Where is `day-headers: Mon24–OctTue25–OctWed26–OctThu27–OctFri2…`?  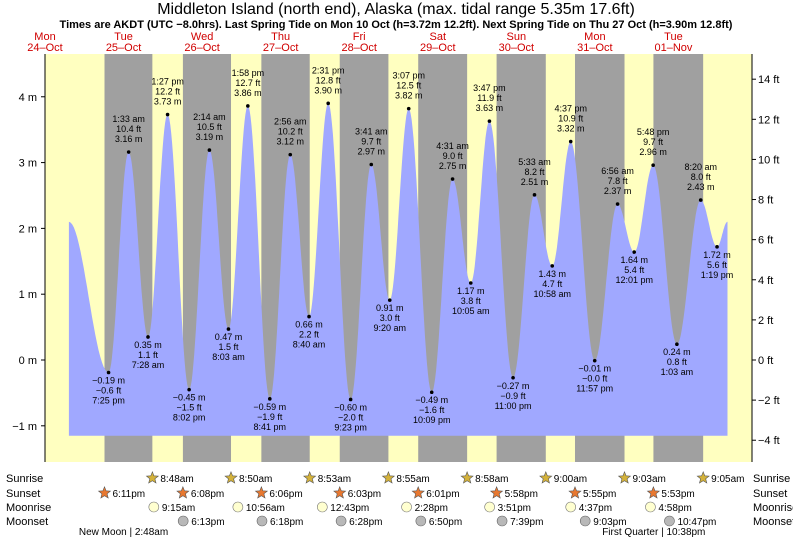 day-headers: Mon24–OctTue25–OctWed26–OctThu27–OctFri2… is located at coordinates (360, 42).